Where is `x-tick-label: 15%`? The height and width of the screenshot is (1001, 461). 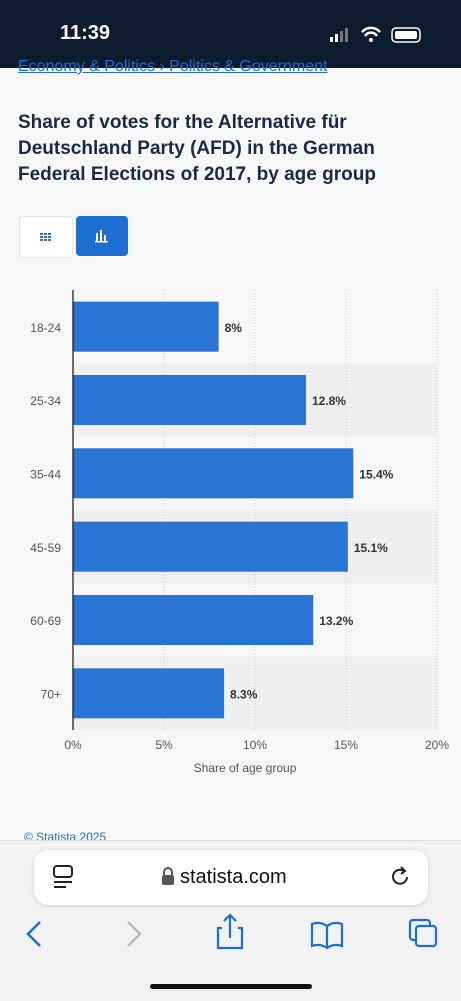
x-tick-label: 15% is located at coordinates (346, 745).